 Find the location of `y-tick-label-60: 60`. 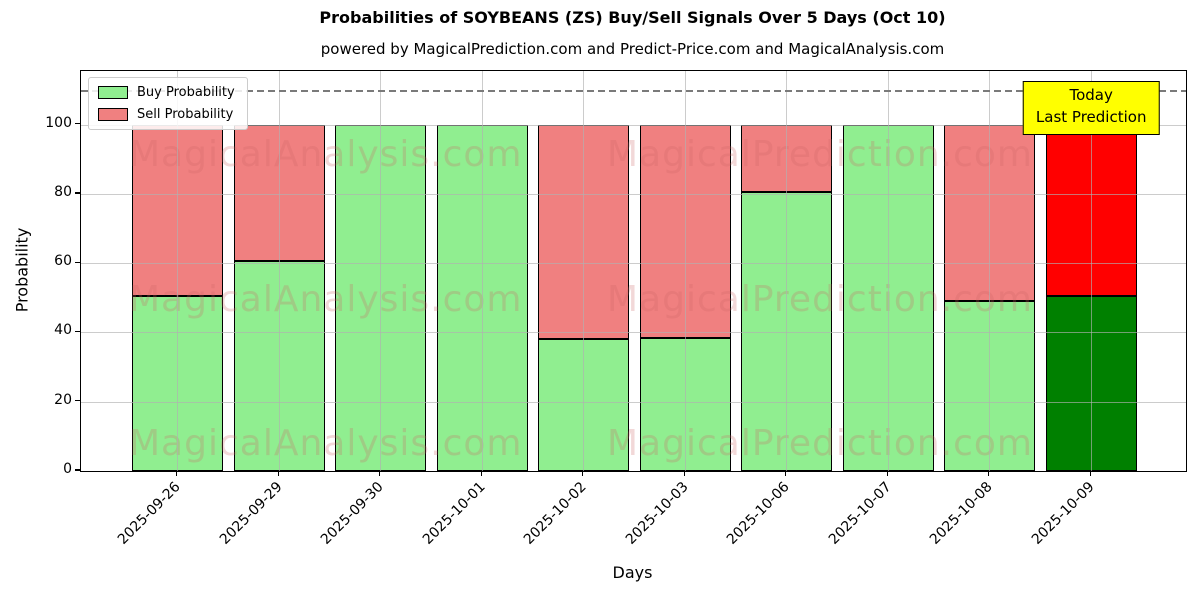

y-tick-label-60: 60 is located at coordinates (63, 261).